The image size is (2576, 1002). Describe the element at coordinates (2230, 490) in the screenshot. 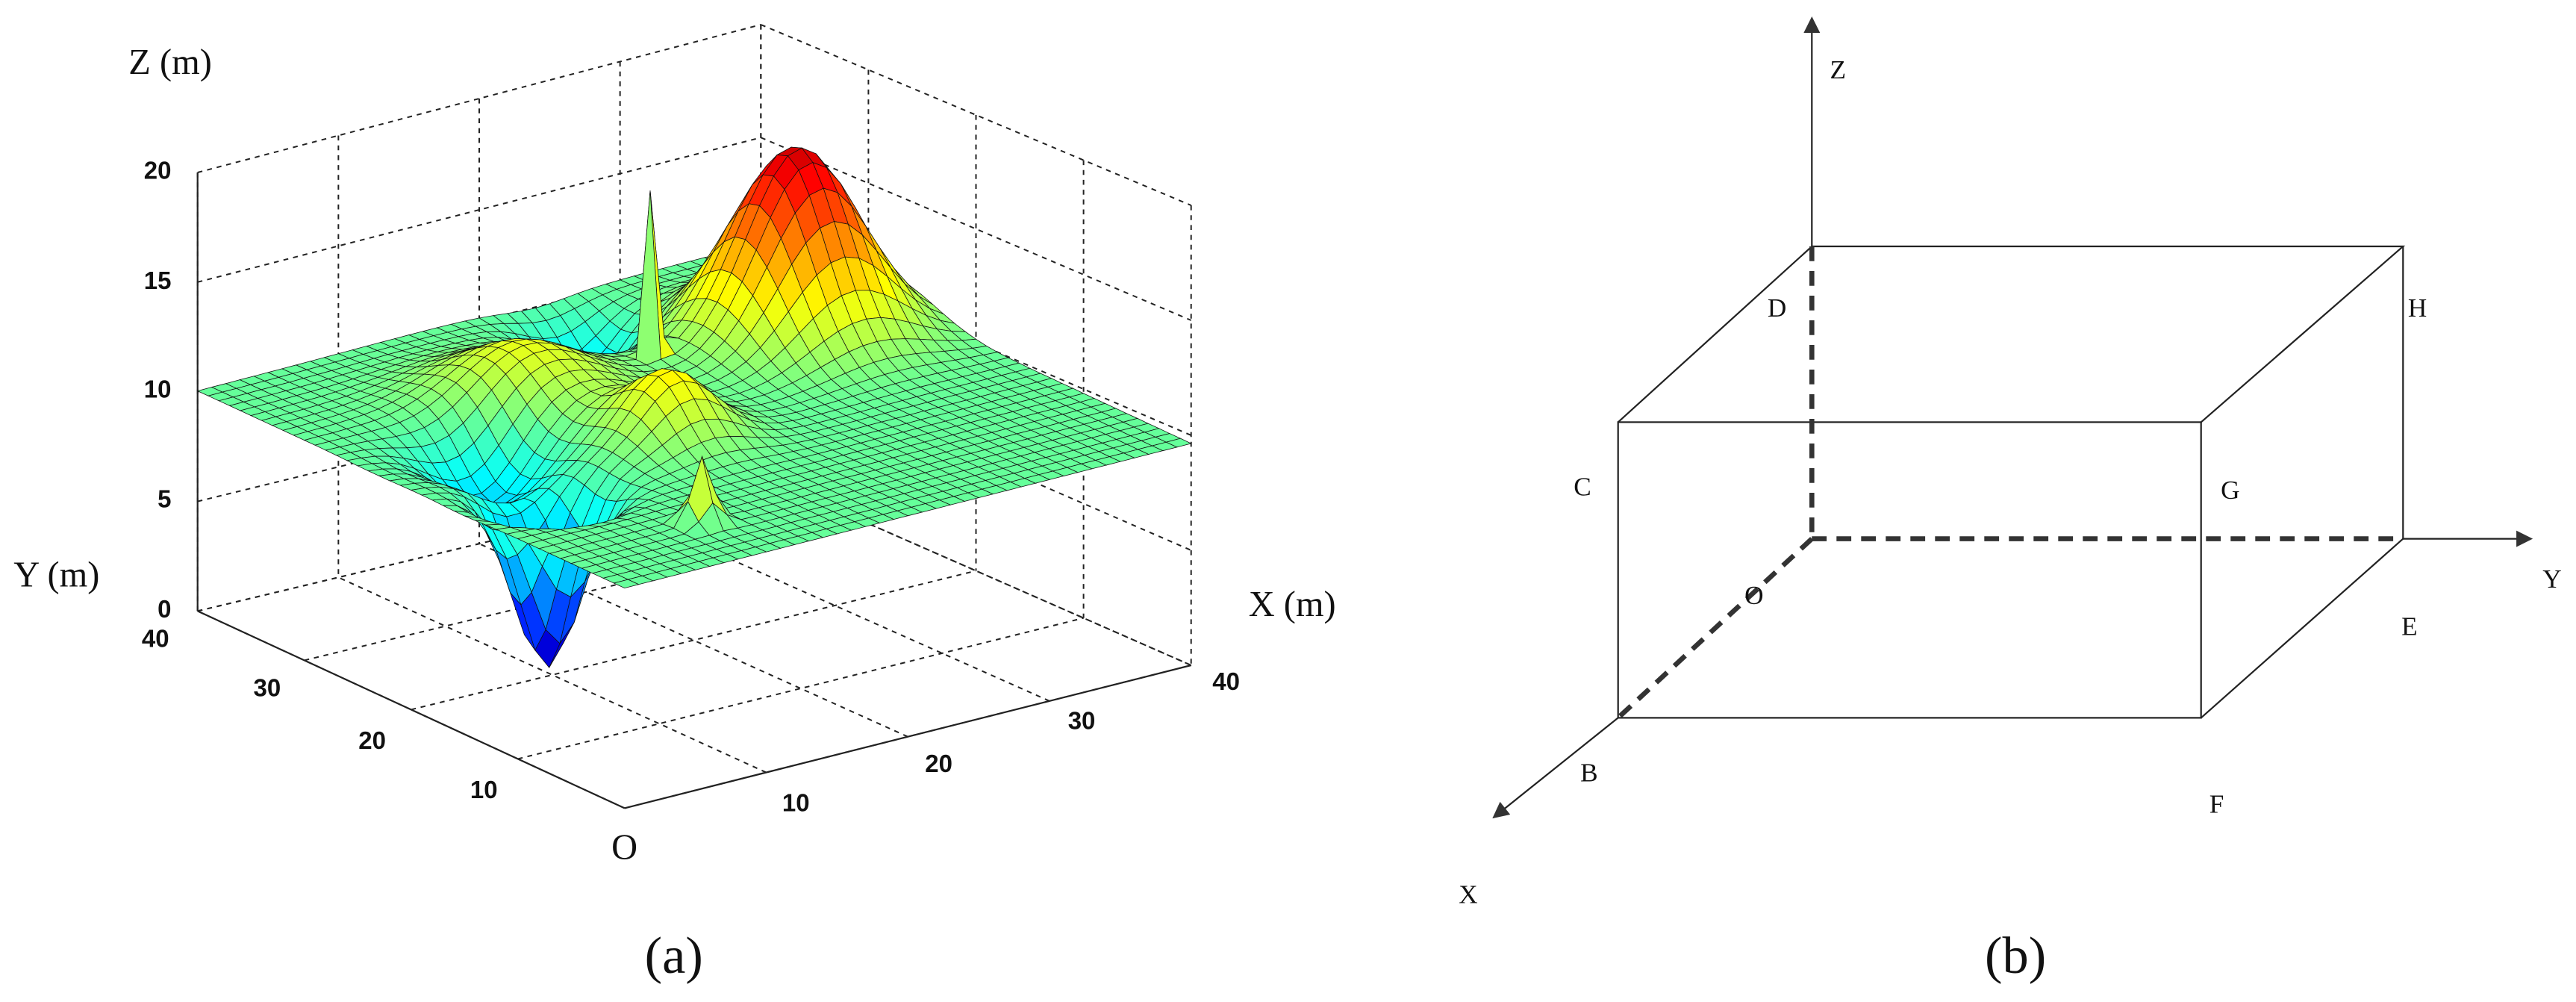

I see `point-label: G` at that location.